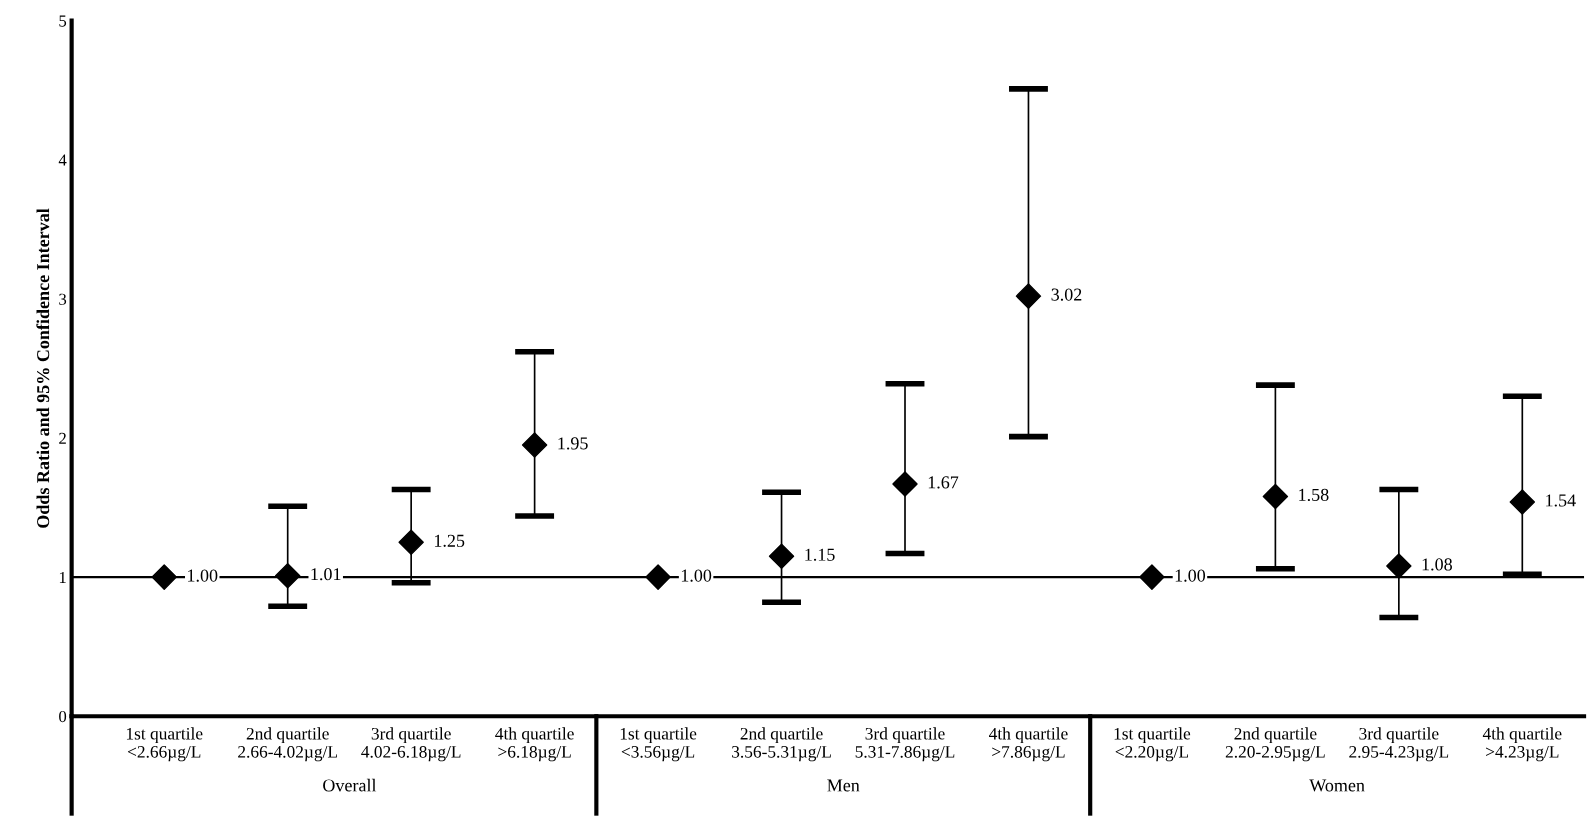 This screenshot has width=1592, height=828. I want to click on x-tick-label: 4th quartile >6.18µg/L, so click(534, 744).